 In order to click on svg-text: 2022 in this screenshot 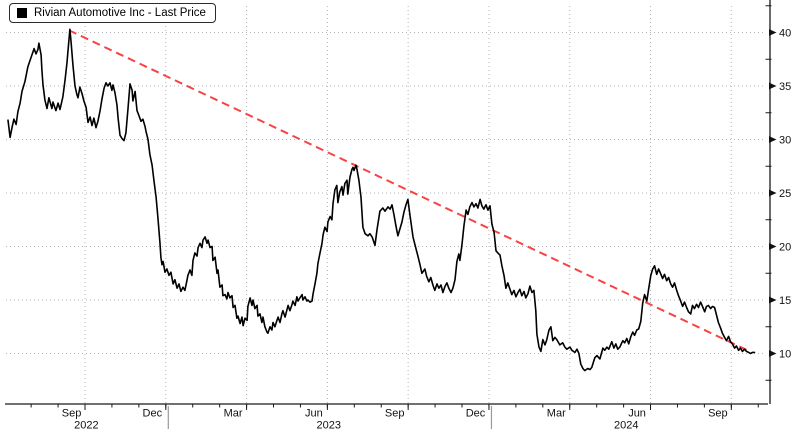, I will do `click(86, 425)`.